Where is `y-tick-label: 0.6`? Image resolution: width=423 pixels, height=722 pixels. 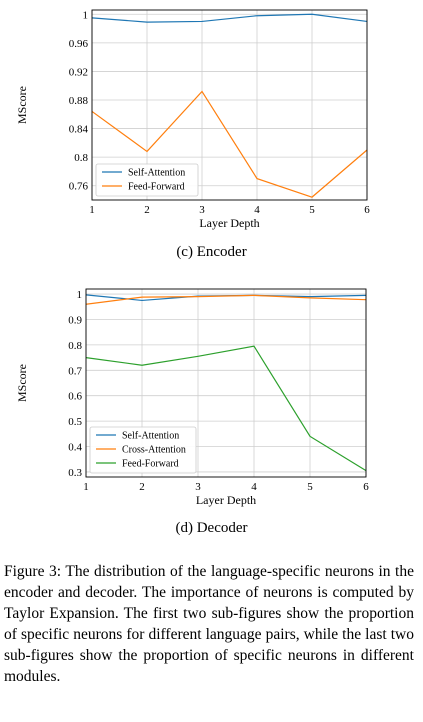
y-tick-label: 0.6 is located at coordinates (75, 397).